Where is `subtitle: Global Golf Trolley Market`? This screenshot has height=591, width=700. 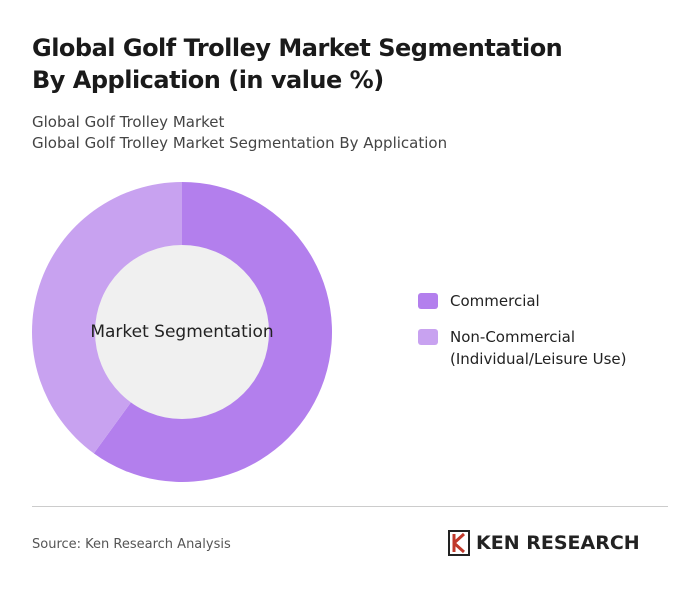
subtitle: Global Golf Trolley Market is located at coordinates (128, 122).